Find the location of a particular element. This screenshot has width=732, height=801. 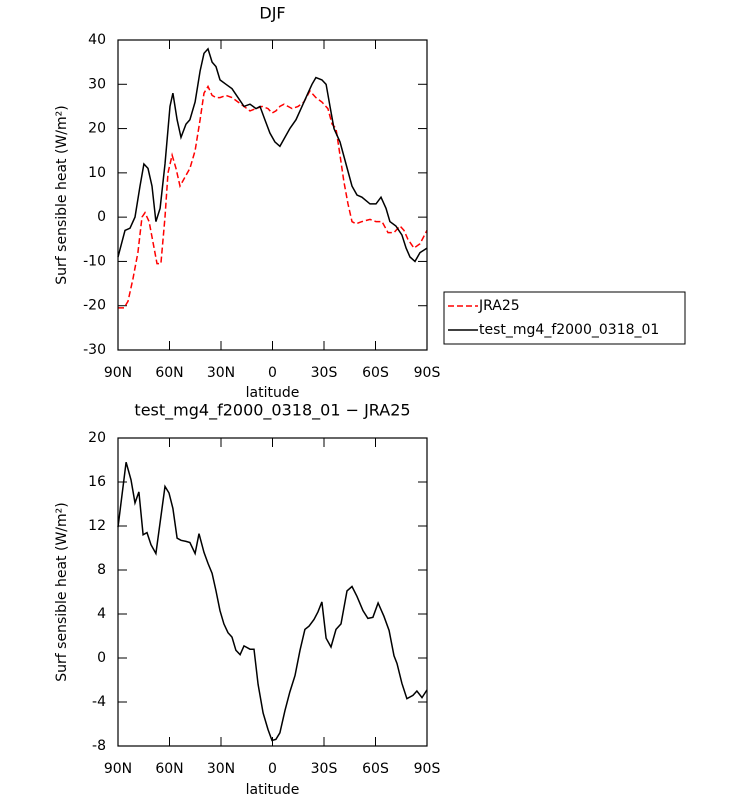

y-tick-label: 10 is located at coordinates (97, 173).